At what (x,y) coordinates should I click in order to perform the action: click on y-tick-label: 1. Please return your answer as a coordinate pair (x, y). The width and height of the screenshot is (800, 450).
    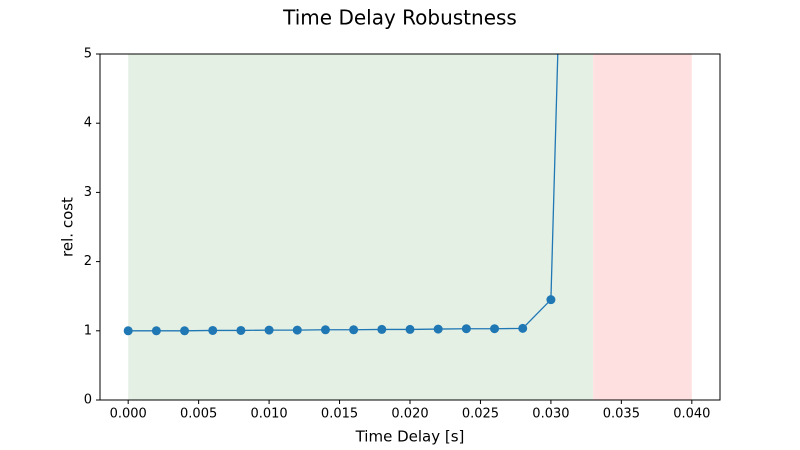
    Looking at the image, I should click on (88, 330).